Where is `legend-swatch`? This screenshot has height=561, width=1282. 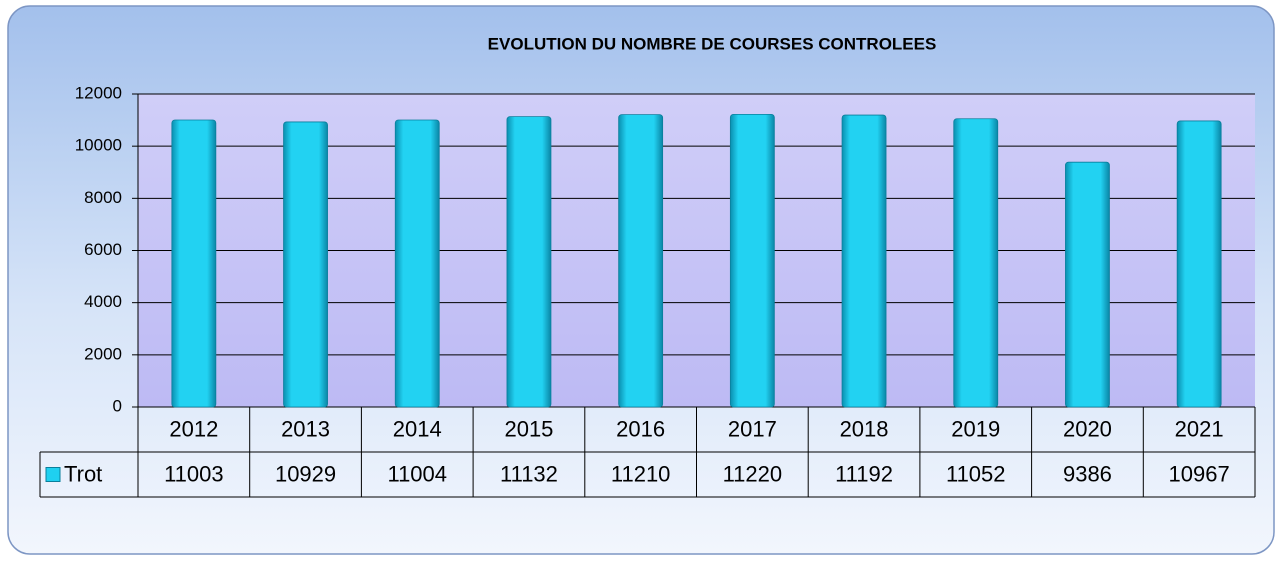 legend-swatch is located at coordinates (53, 474).